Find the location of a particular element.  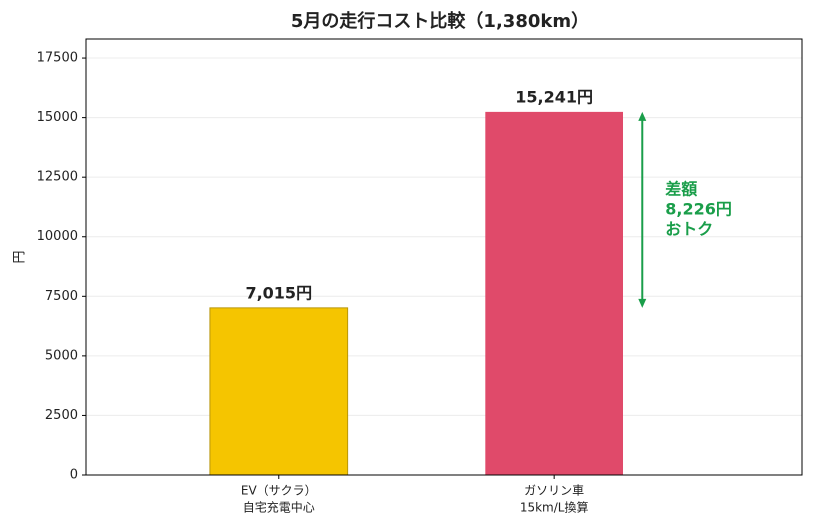

y-tick-label: 15000 is located at coordinates (57, 117).